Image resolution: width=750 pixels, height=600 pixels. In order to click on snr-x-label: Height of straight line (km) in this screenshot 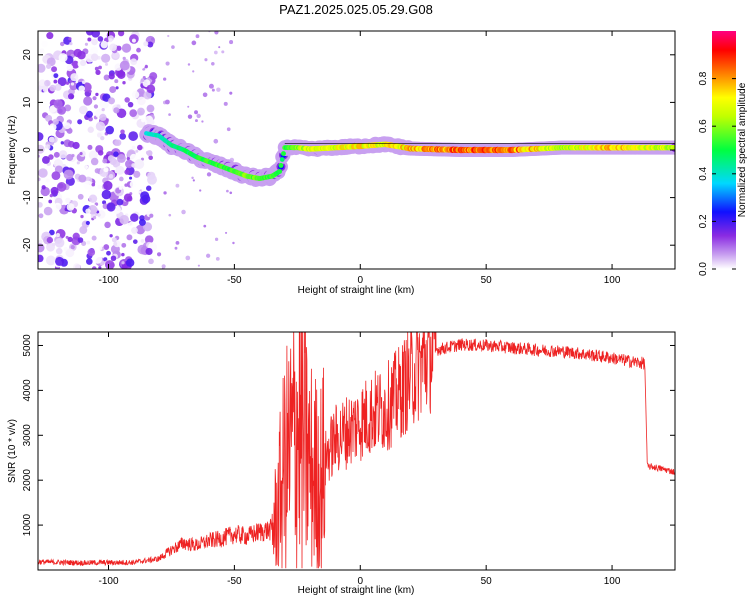, I will do `click(356, 590)`.